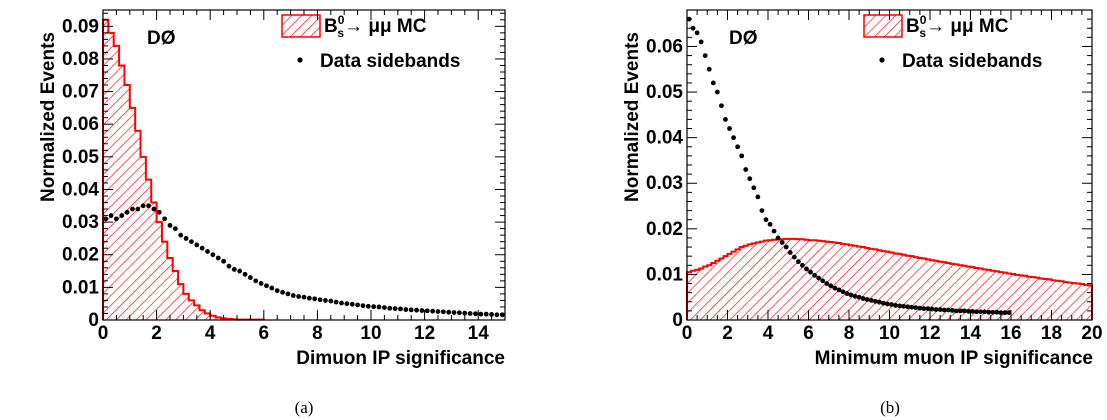  I want to click on y-tick-label: 0.01, so click(664, 274).